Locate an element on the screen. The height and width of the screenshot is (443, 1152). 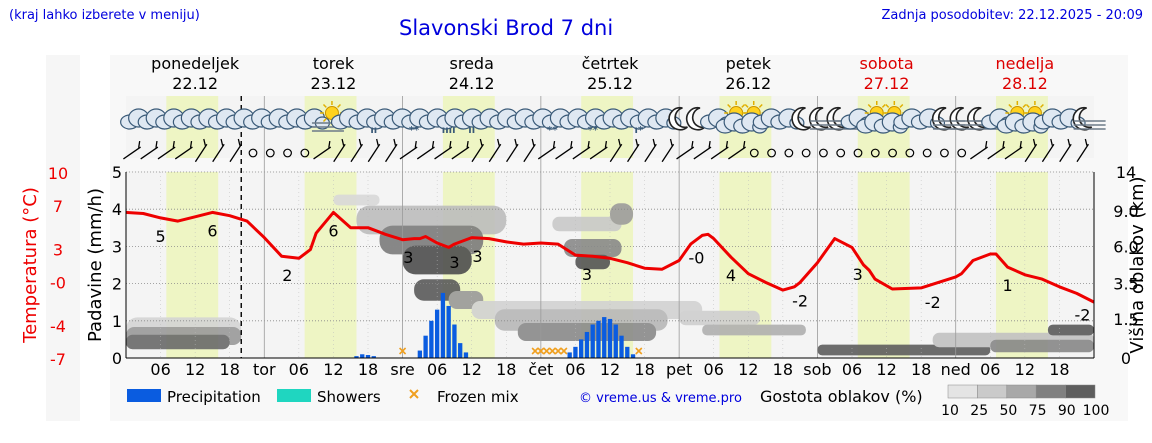
x-tick-label: 12 is located at coordinates (195, 369).